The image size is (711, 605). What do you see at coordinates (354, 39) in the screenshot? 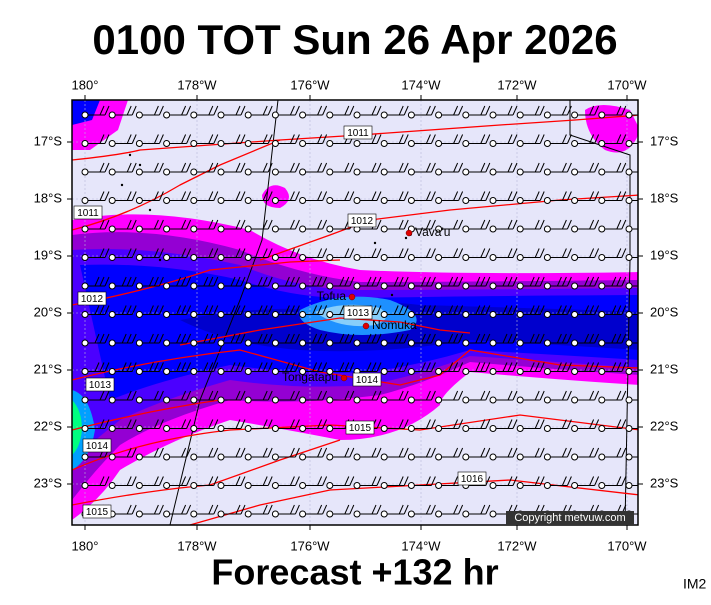
I see `title: 0100 TOT Sun 26 Apr 2026` at bounding box center [354, 39].